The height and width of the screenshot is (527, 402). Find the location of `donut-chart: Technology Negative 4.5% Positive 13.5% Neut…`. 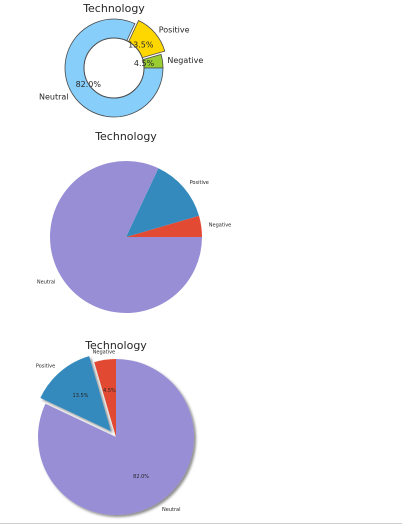

donut-chart: Technology Negative 4.5% Positive 13.5% Neut… is located at coordinates (121, 59).